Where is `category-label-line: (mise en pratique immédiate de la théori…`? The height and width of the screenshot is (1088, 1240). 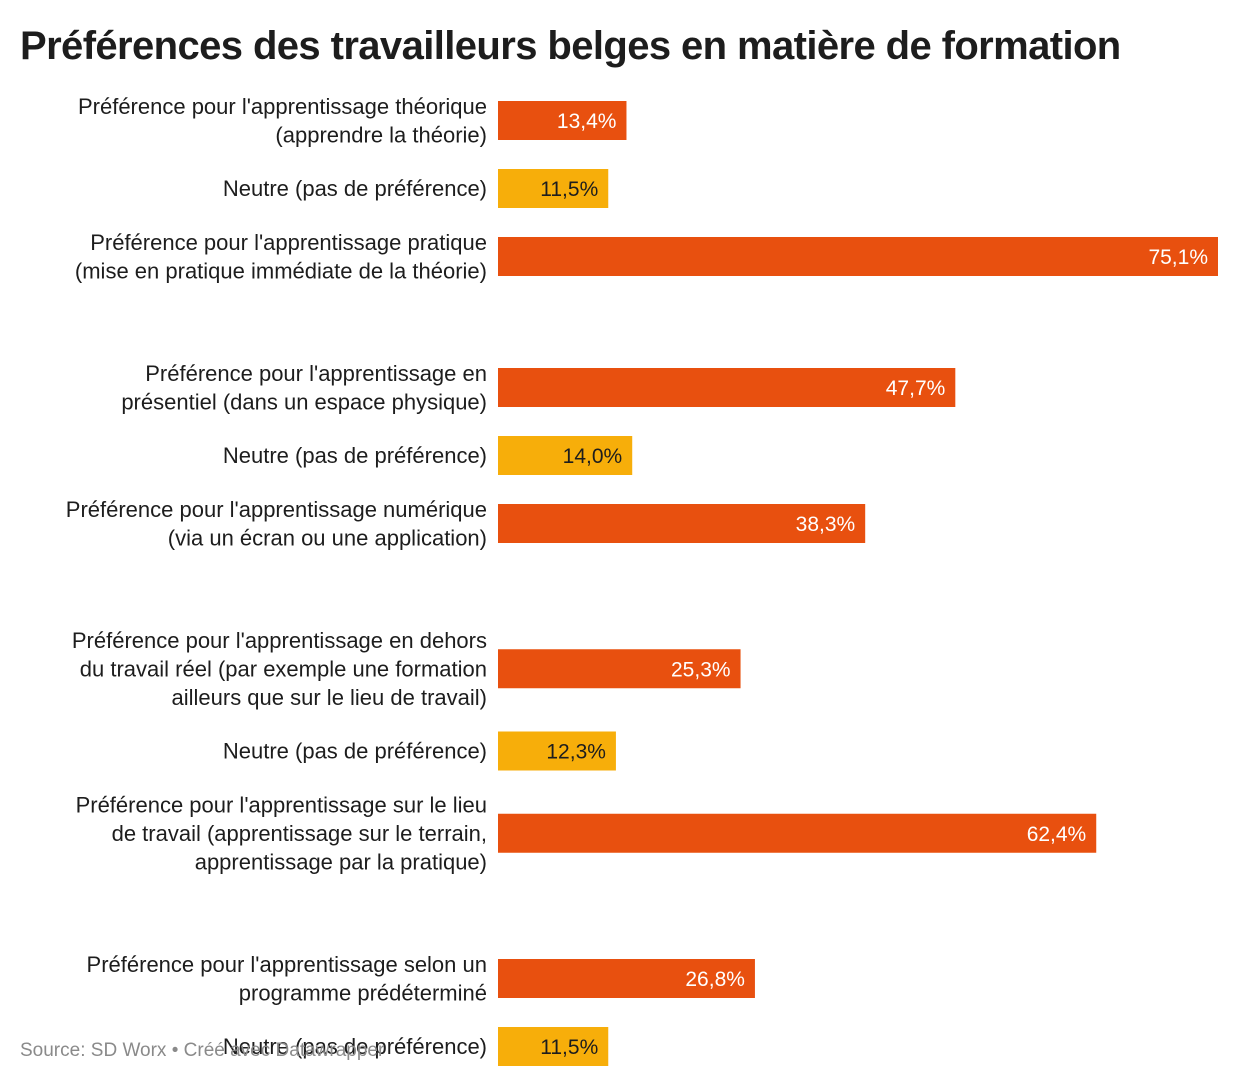
category-label-line: (mise en pratique immédiate de la théori… is located at coordinates (281, 270).